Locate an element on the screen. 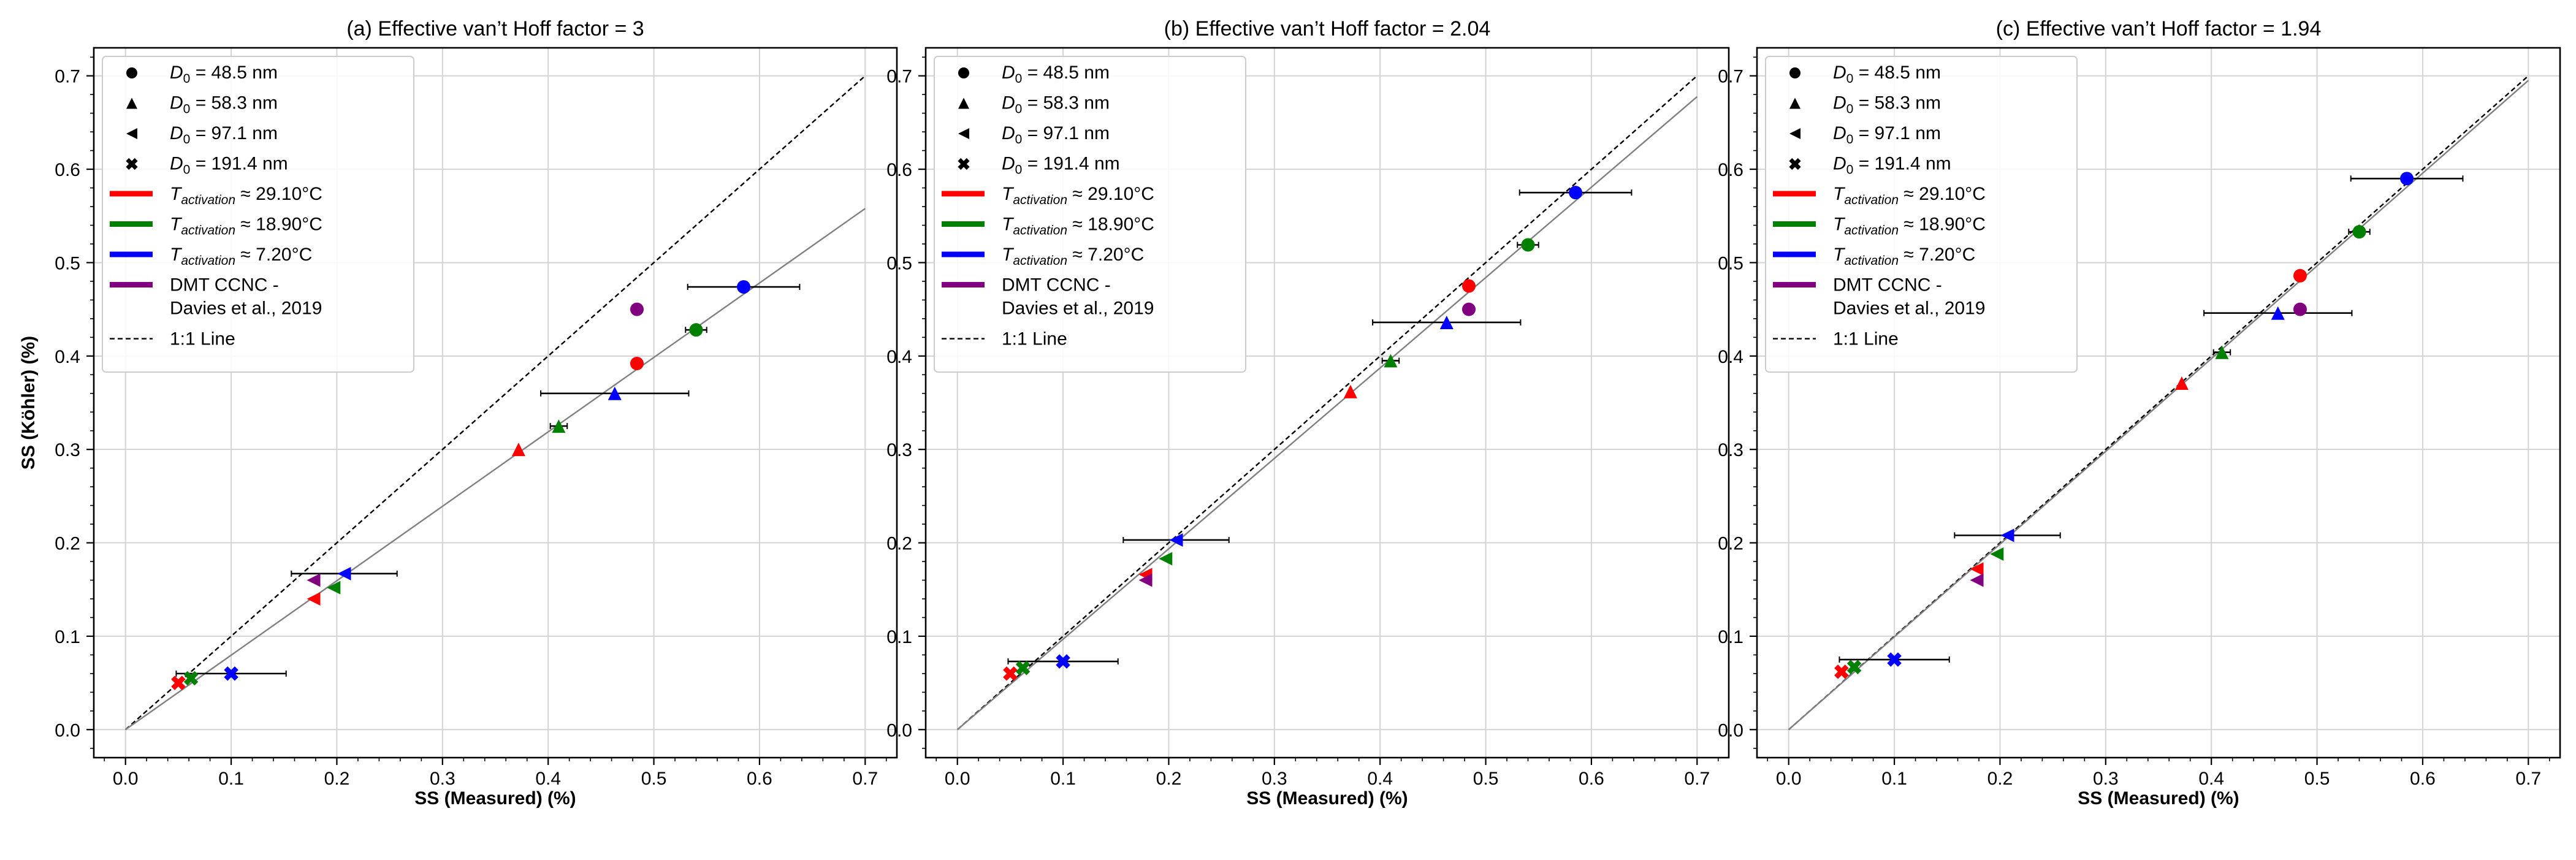 This screenshot has width=2576, height=860. legend-d0-value: = 58.3 nm is located at coordinates (1066, 103).